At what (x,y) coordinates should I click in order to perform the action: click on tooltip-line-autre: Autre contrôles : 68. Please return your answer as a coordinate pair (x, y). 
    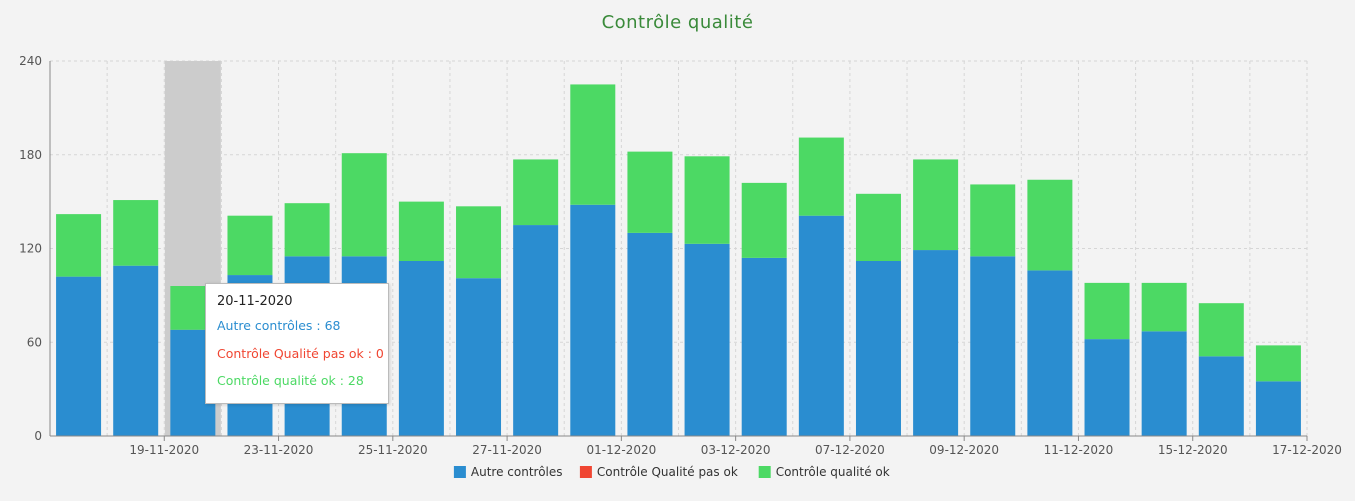
    Looking at the image, I should click on (279, 325).